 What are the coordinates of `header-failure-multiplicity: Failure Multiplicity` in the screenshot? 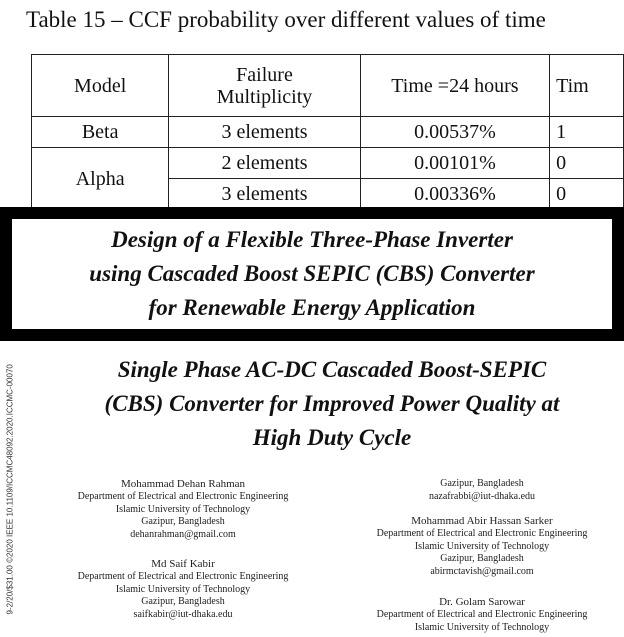 It's located at (264, 85).